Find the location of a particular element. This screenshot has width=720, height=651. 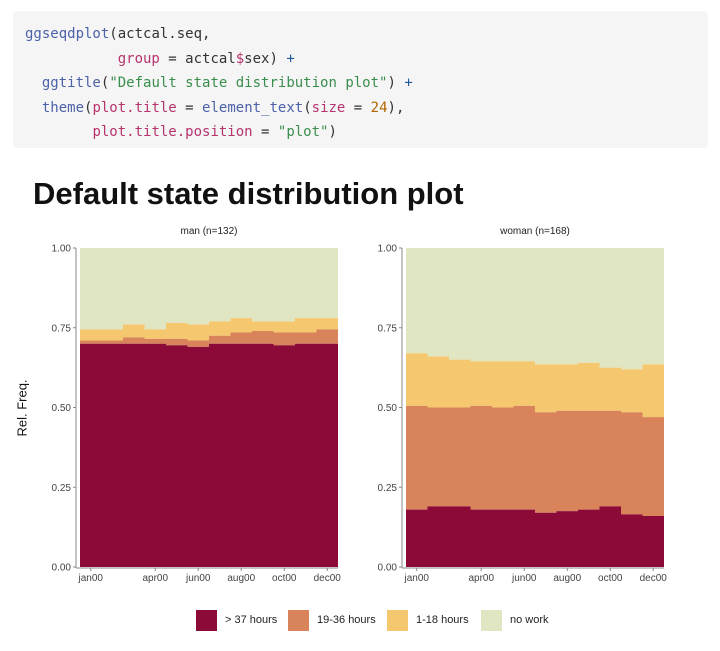

facet-strip-label: woman (n=168) is located at coordinates (534, 231).